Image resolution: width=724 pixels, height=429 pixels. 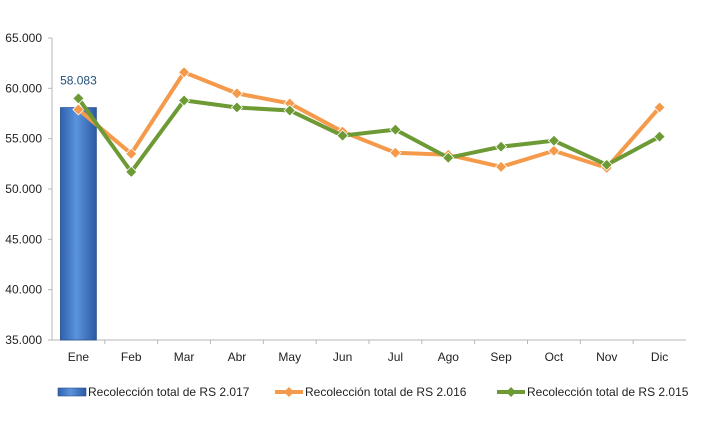 What do you see at coordinates (386, 392) in the screenshot?
I see `legend-label: Recolección total de RS 2.016` at bounding box center [386, 392].